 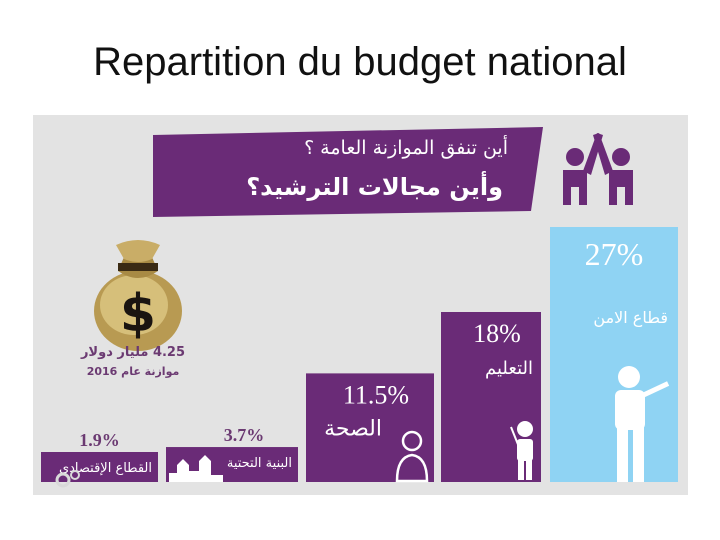 What do you see at coordinates (259, 463) in the screenshot?
I see `category-label-2: البنية التحتية` at bounding box center [259, 463].